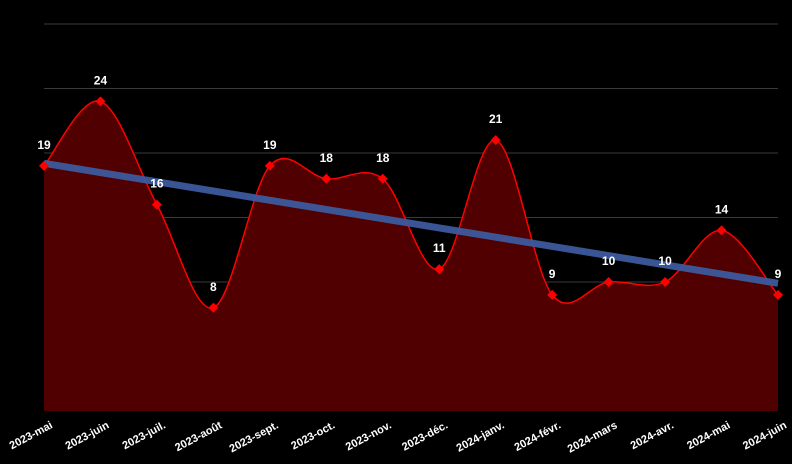 This screenshot has height=464, width=792. What do you see at coordinates (439, 248) in the screenshot?
I see `data-label: 11` at bounding box center [439, 248].